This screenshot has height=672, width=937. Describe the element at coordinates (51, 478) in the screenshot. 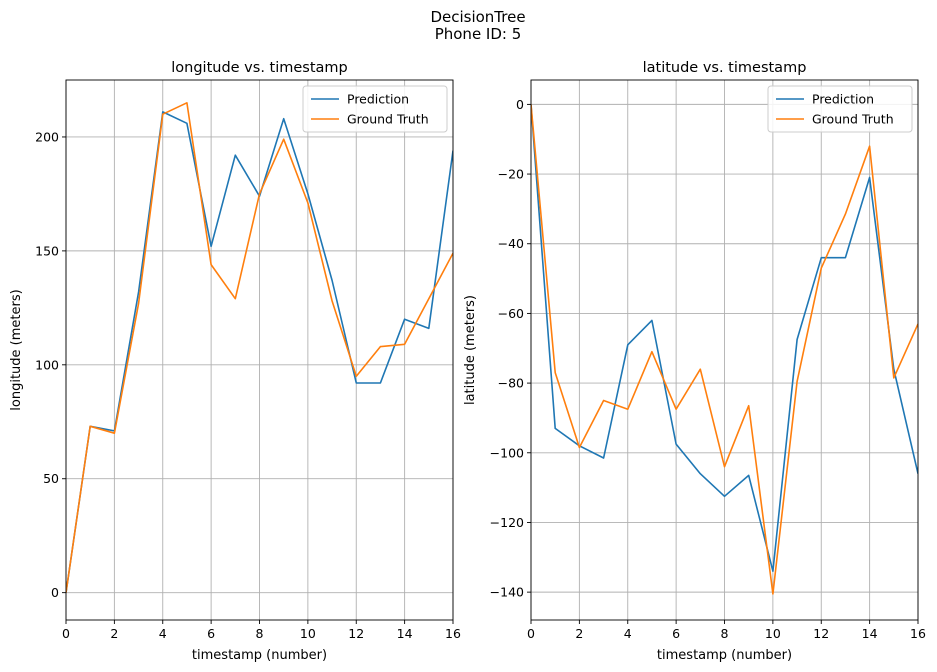

I see `y-tick-label: 50` at that location.